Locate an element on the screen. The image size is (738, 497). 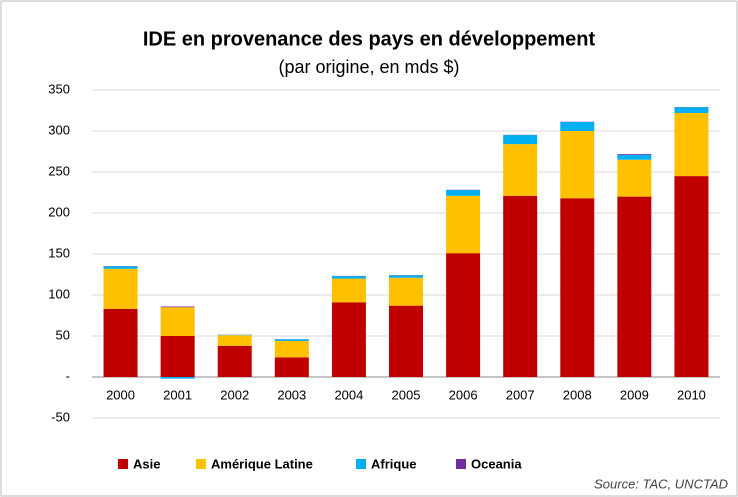
y-tick-label: 250 is located at coordinates (59, 170).